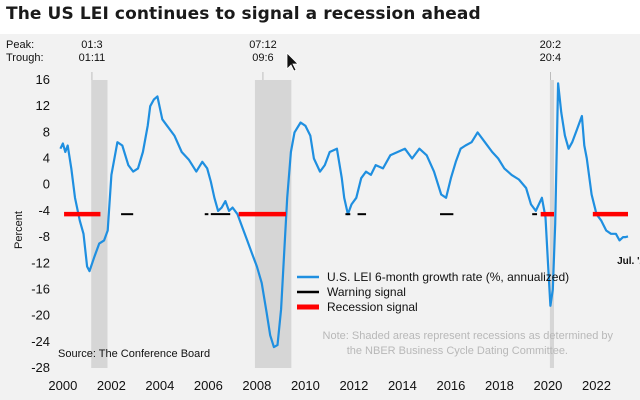 Image resolution: width=640 pixels, height=400 pixels. Describe the element at coordinates (262, 58) in the screenshot. I see `trough-date: 09:6` at that location.